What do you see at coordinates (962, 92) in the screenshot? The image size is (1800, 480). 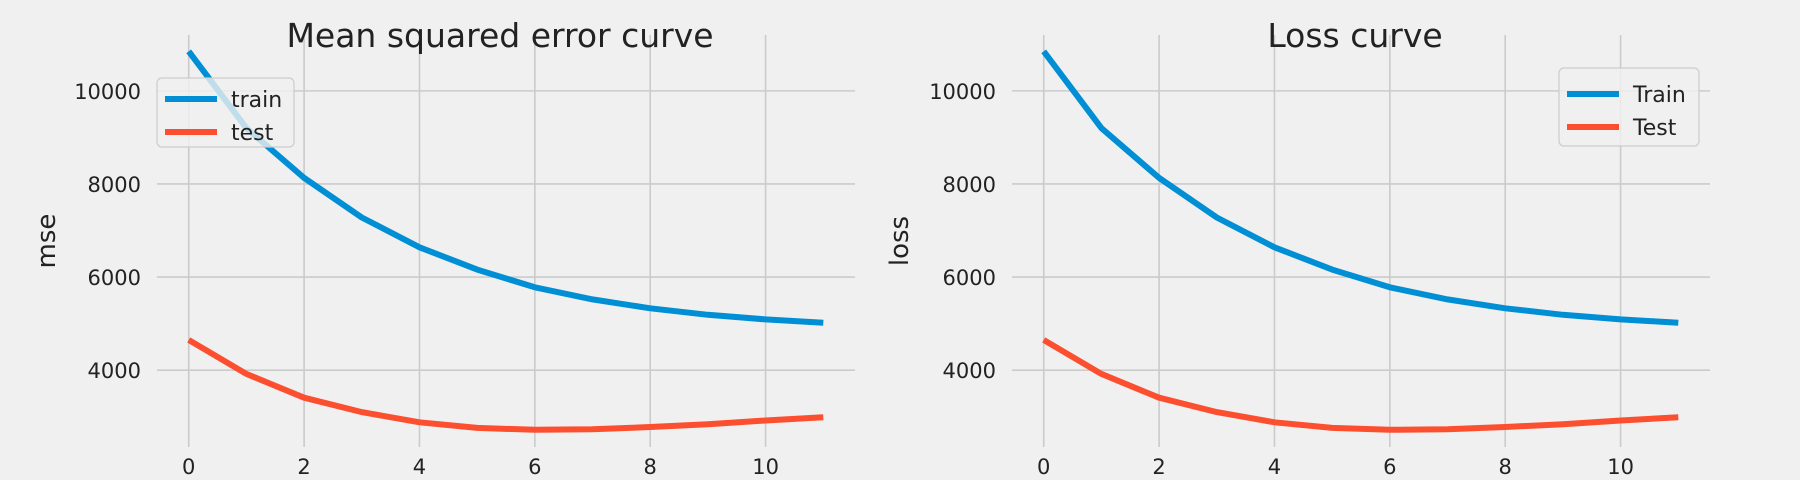 I see `chart-2-y-tick-label: 10000` at bounding box center [962, 92].